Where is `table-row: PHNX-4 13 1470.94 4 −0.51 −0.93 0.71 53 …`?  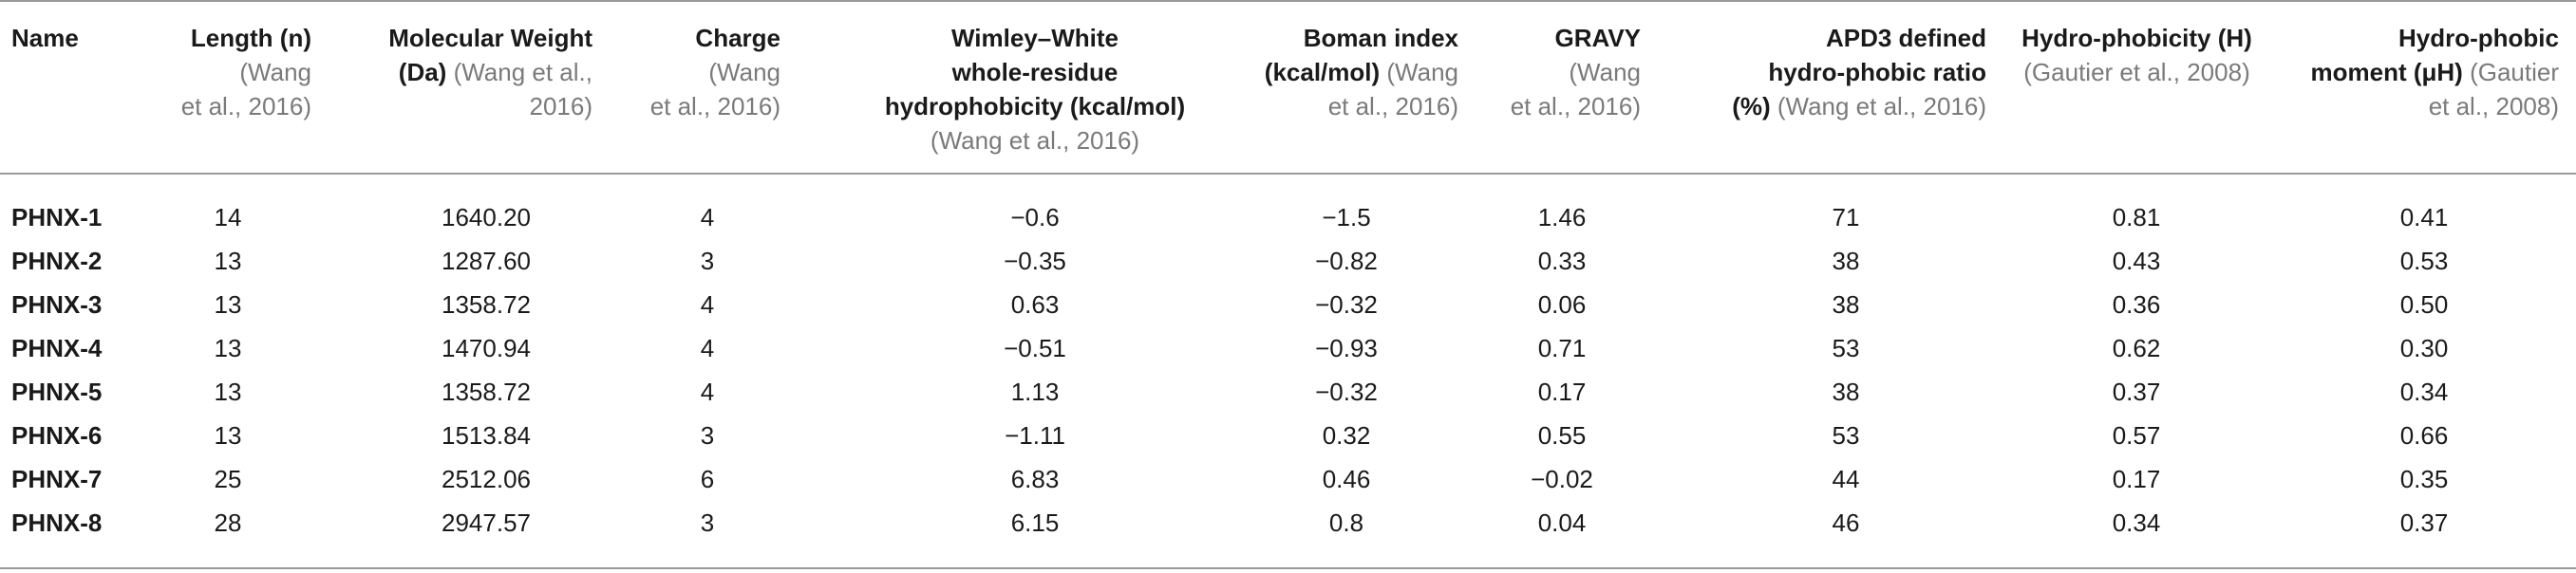 table-row: PHNX-4 13 1470.94 4 −0.51 −0.93 0.71 53 … is located at coordinates (1288, 348).